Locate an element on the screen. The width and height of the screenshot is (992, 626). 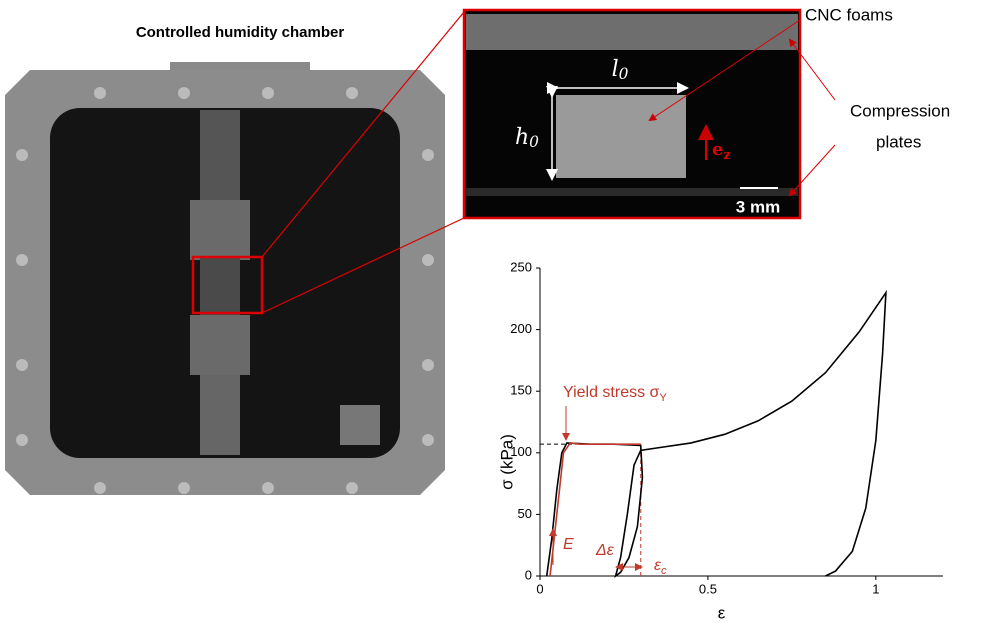
length-label-sub: 0 is located at coordinates (624, 74).